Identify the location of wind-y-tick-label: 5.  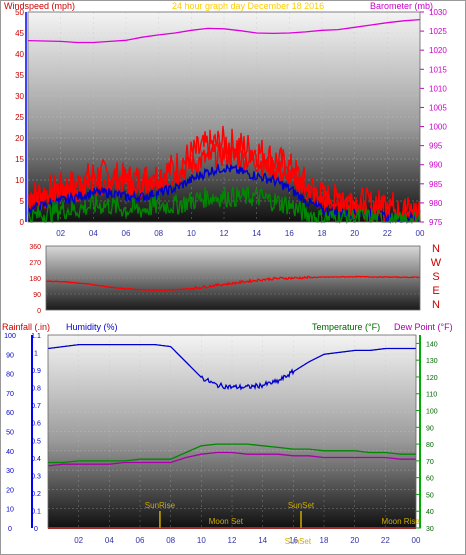
(22, 201).